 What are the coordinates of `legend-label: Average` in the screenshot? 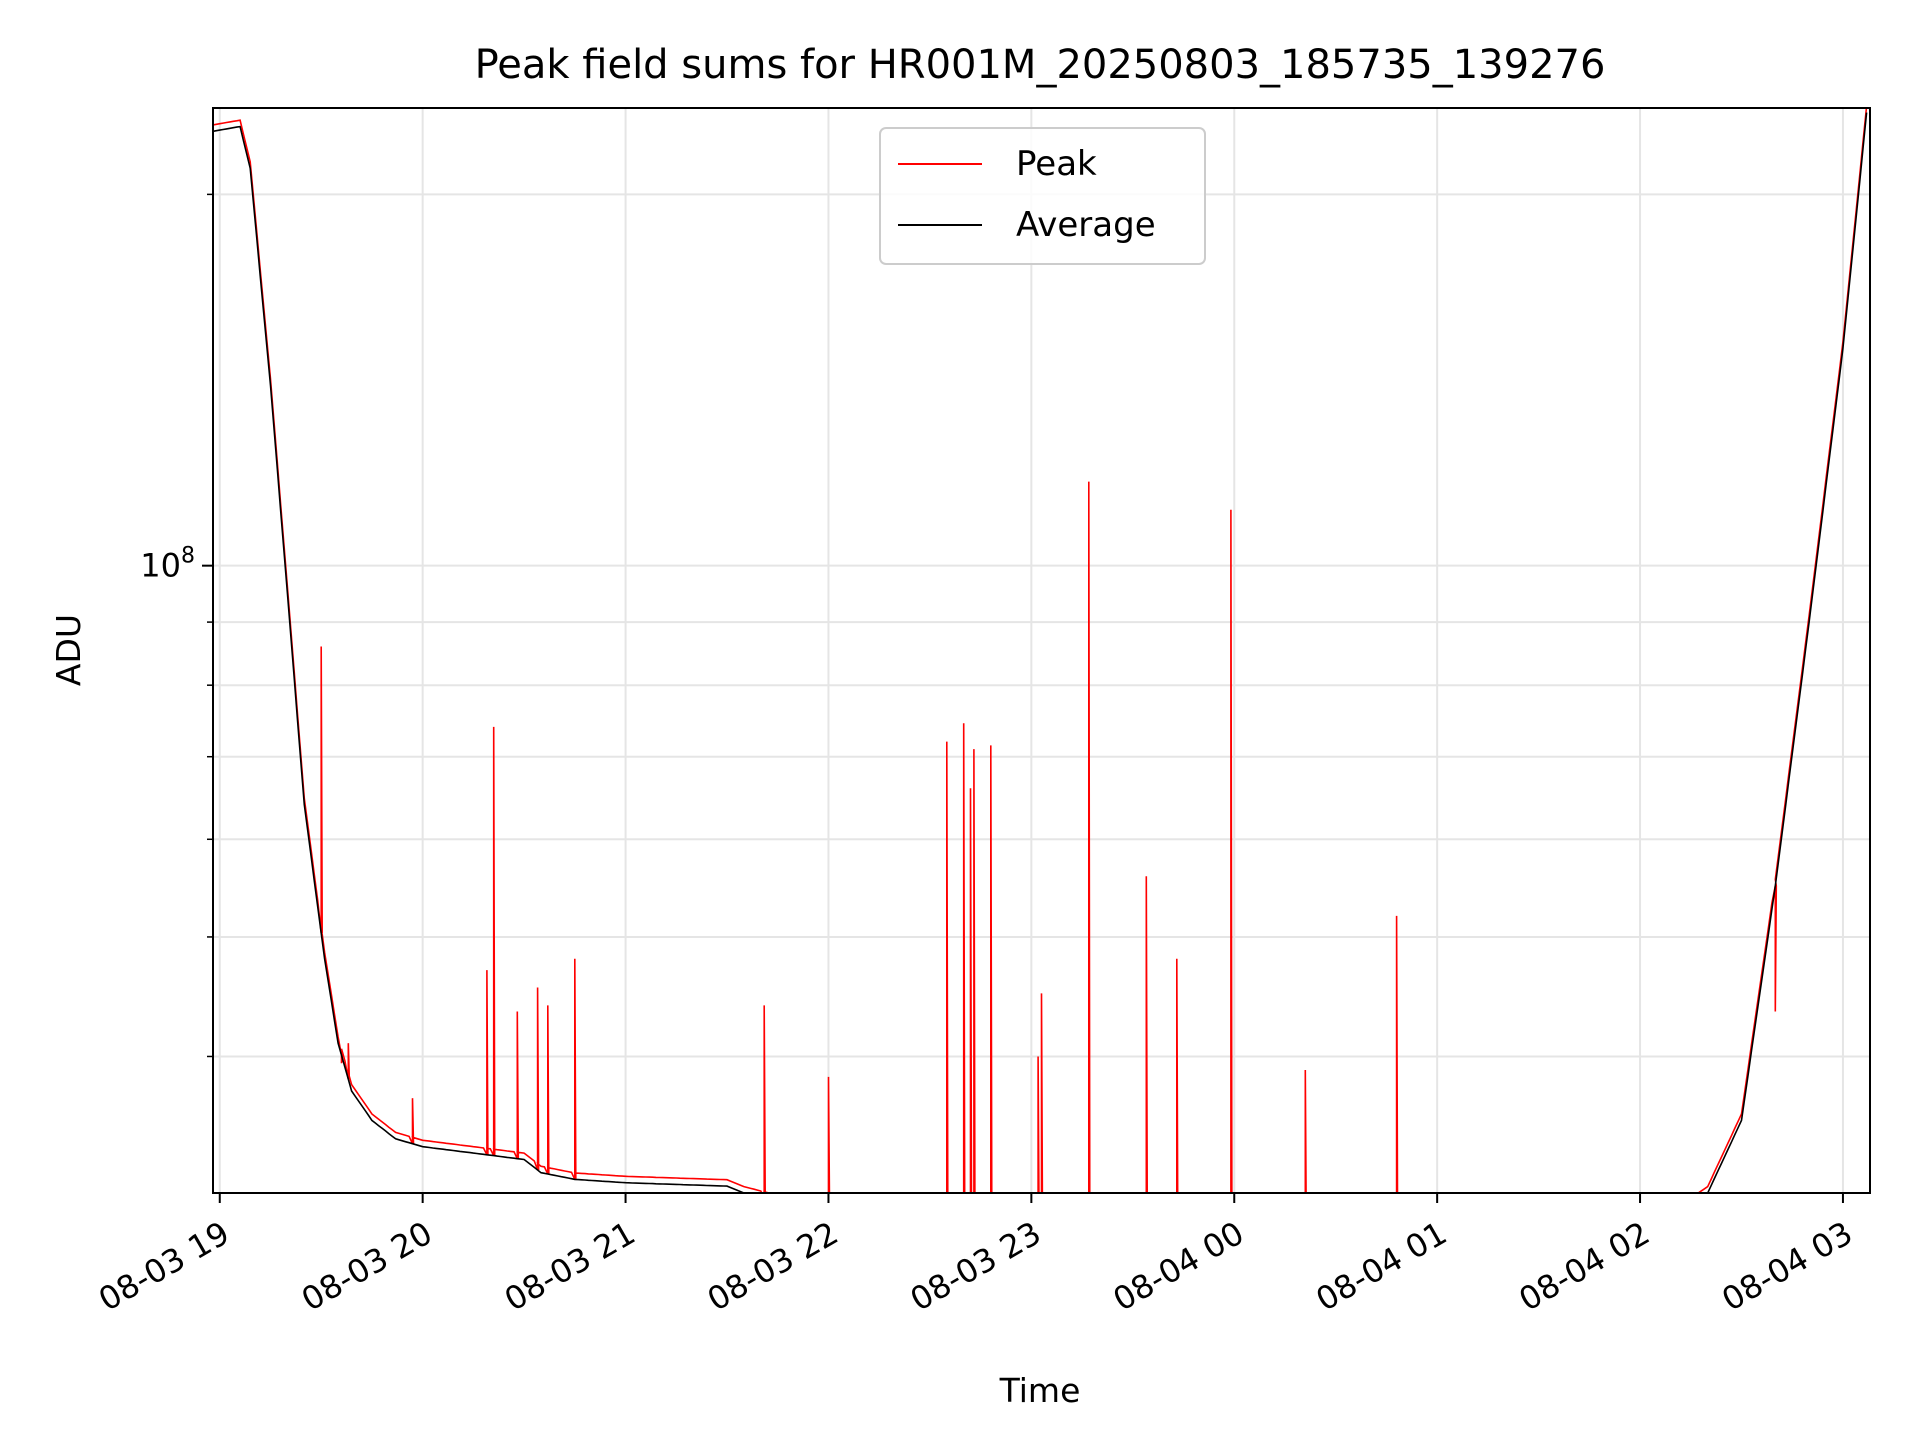 It's located at (1086, 225).